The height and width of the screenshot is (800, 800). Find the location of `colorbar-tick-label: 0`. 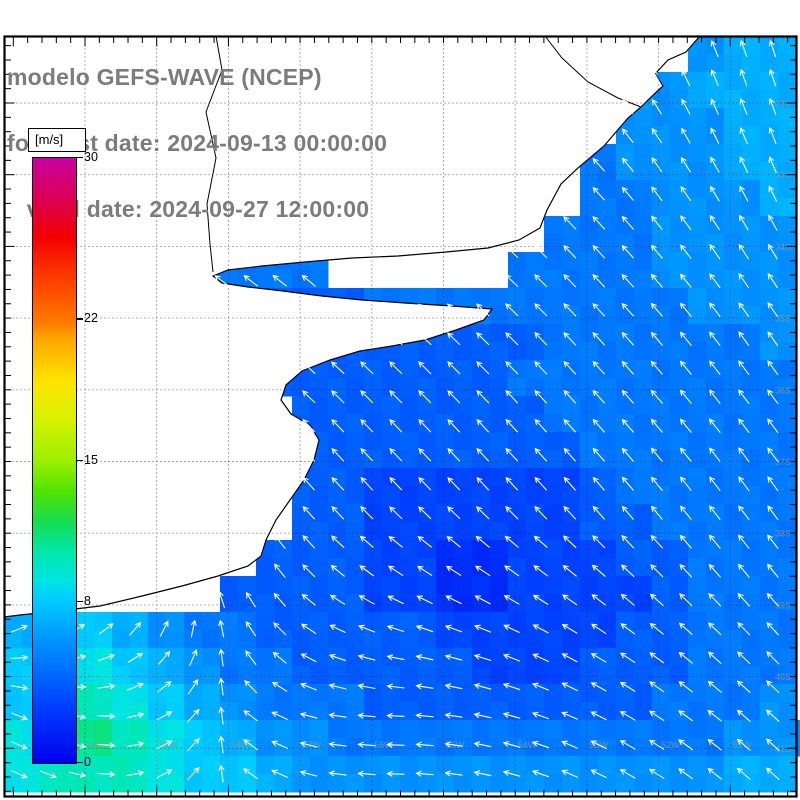

colorbar-tick-label: 0 is located at coordinates (87, 762).